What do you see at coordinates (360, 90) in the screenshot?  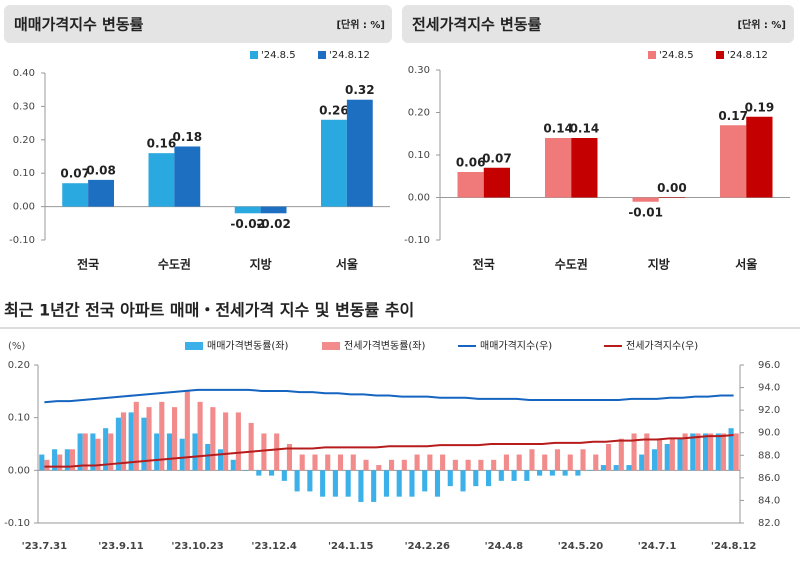 I see `value-label: 0.32` at bounding box center [360, 90].